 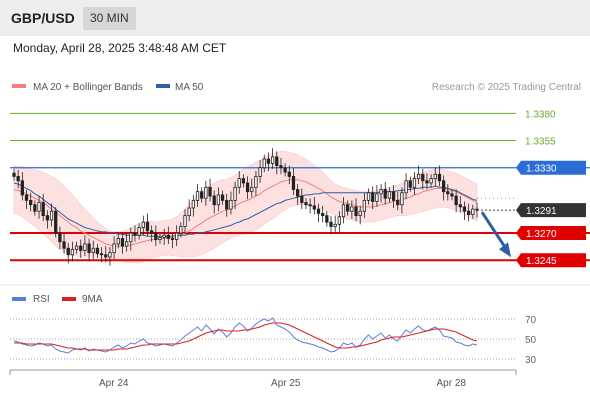 What do you see at coordinates (19, 86) in the screenshot?
I see `ma20-legend-swatch` at bounding box center [19, 86].